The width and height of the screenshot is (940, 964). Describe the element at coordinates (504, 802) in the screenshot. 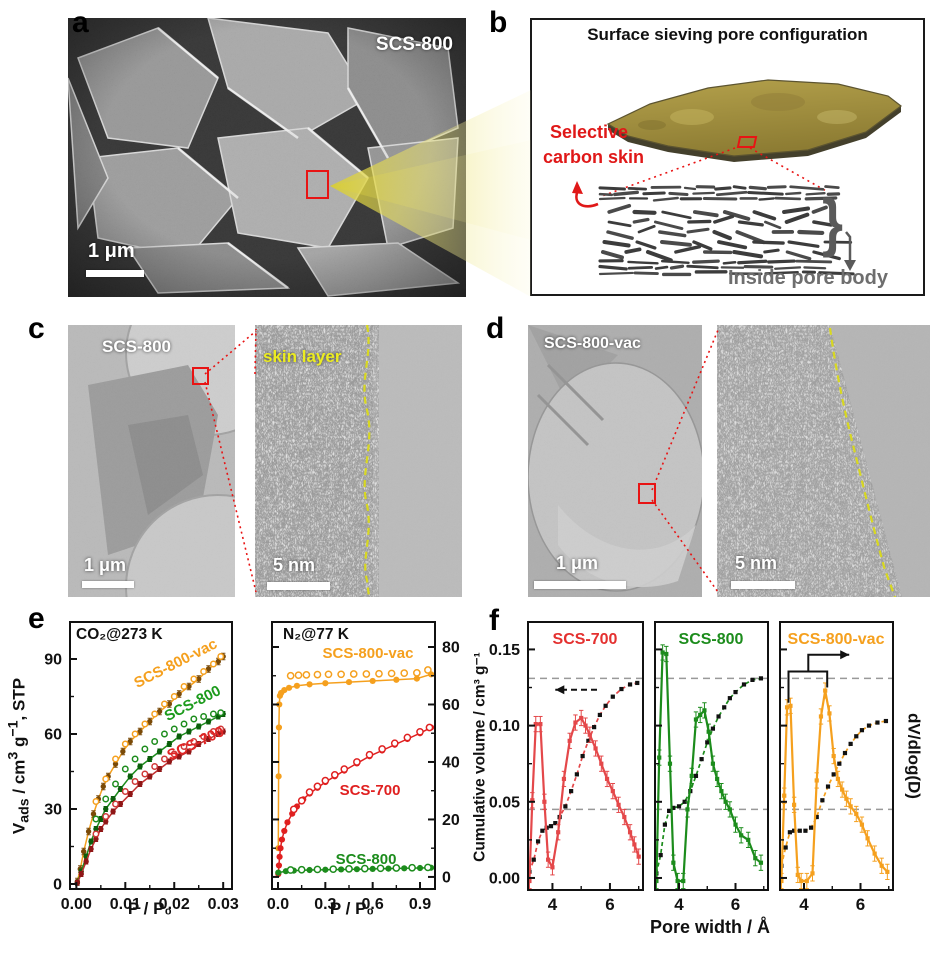

I see `svg-text: 0.05` at that location.